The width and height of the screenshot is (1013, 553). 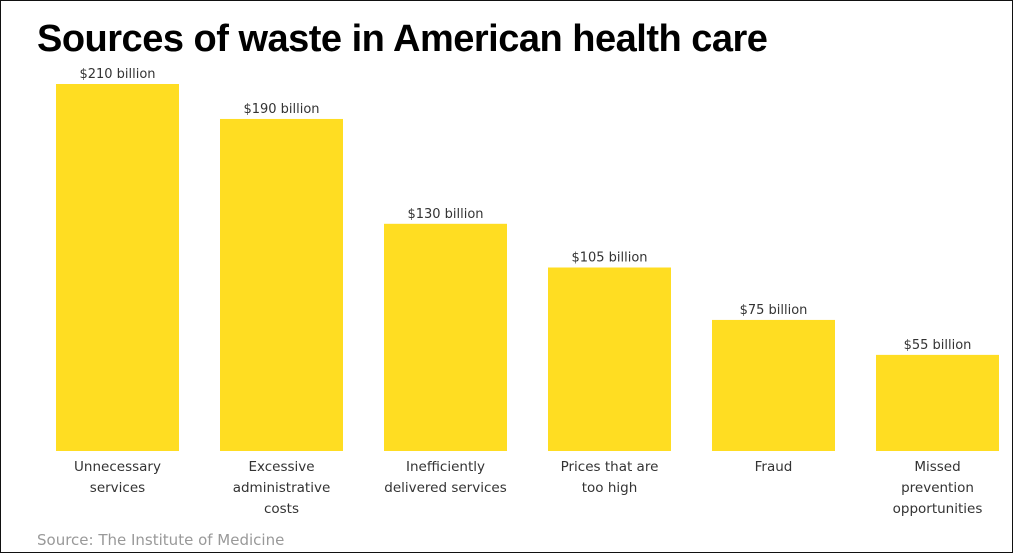 What do you see at coordinates (281, 467) in the screenshot?
I see `category-label: Excessive` at bounding box center [281, 467].